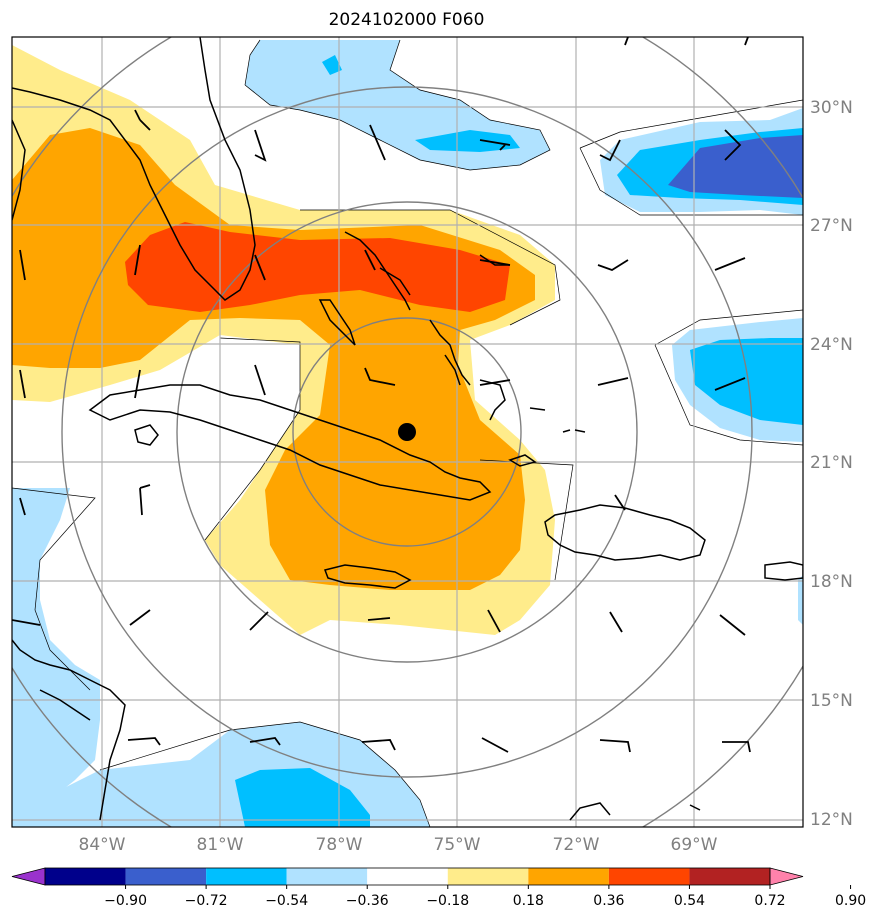  I want to click on lon-label: 81°W, so click(220, 845).